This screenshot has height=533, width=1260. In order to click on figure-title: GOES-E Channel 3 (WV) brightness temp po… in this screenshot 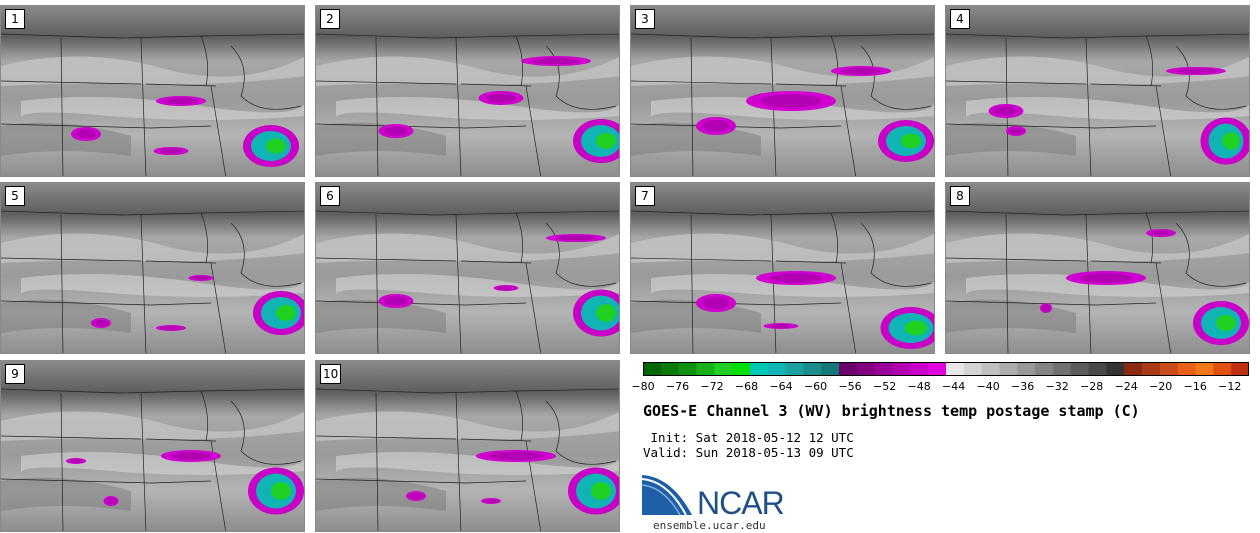, I will do `click(891, 411)`.